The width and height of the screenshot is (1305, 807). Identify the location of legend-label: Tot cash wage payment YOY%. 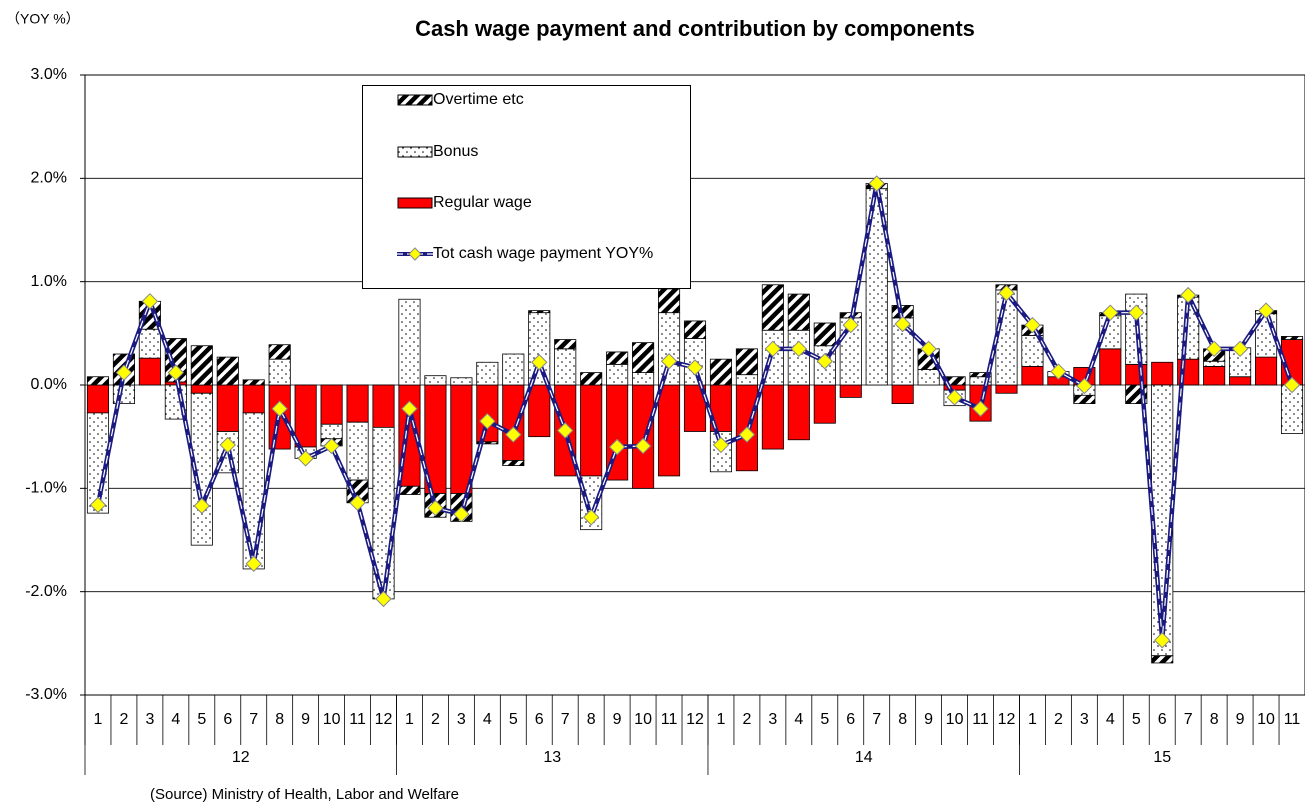
(543, 253).